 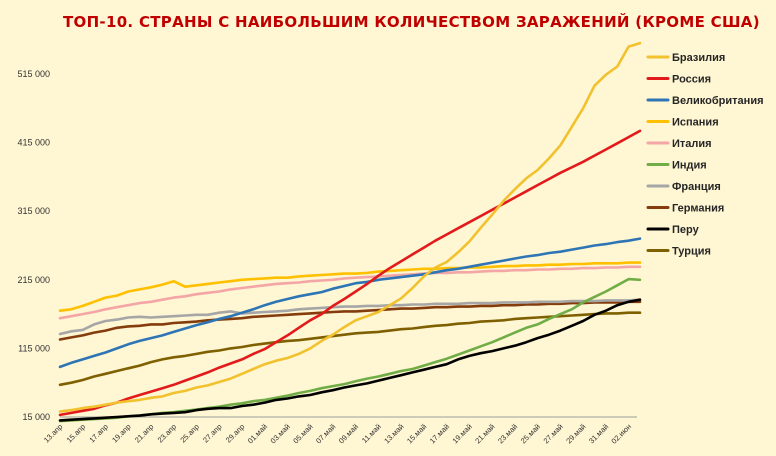 I want to click on y-tick-label: 515 000, so click(x=33, y=74).